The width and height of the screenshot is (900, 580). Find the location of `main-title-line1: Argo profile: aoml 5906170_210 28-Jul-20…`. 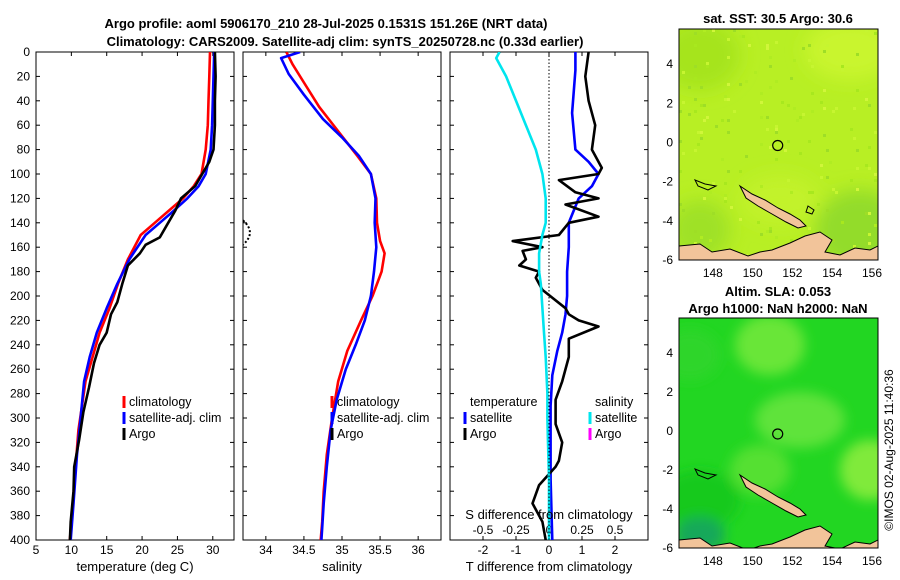

main-title-line1: Argo profile: aoml 5906170_210 28-Jul-20… is located at coordinates (326, 23).